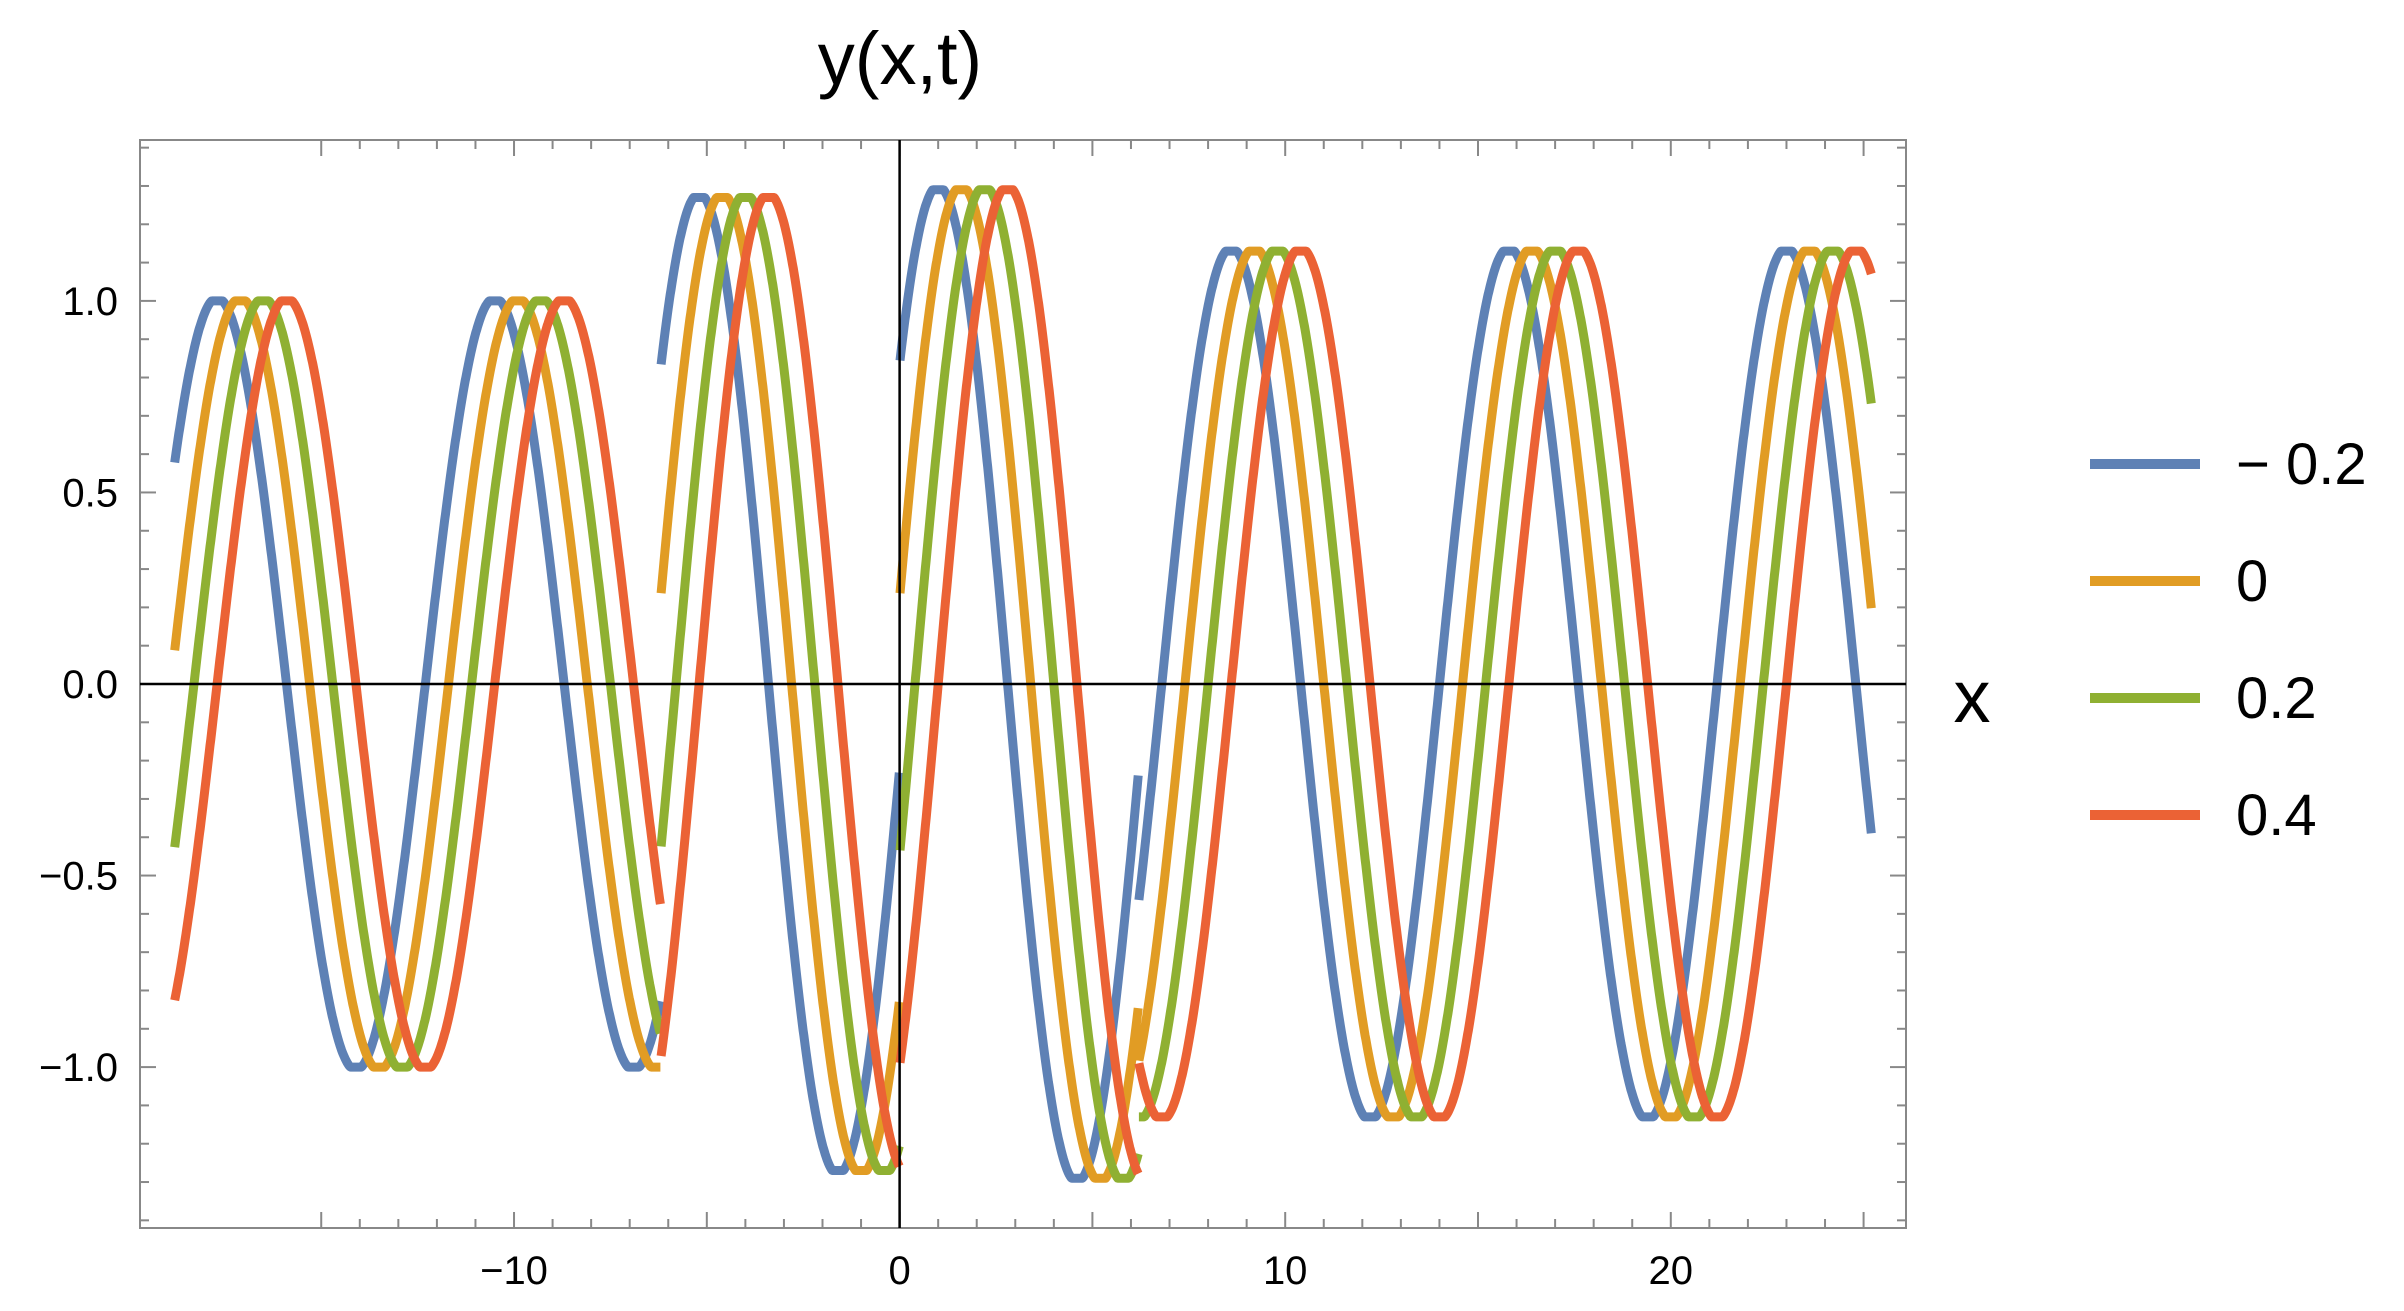 The image size is (2404, 1311). I want to click on y-tick-label: 1.0, so click(90, 302).